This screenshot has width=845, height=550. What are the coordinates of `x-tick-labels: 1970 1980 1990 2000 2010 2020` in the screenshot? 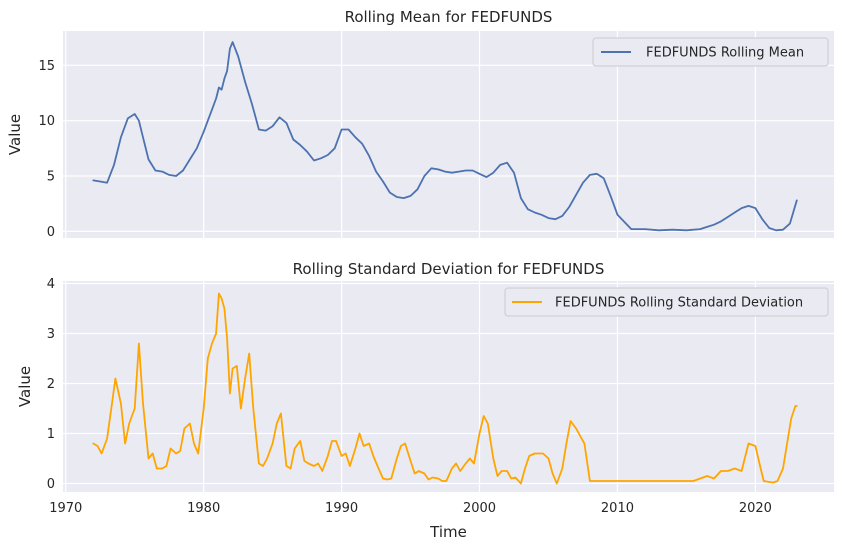 It's located at (410, 508).